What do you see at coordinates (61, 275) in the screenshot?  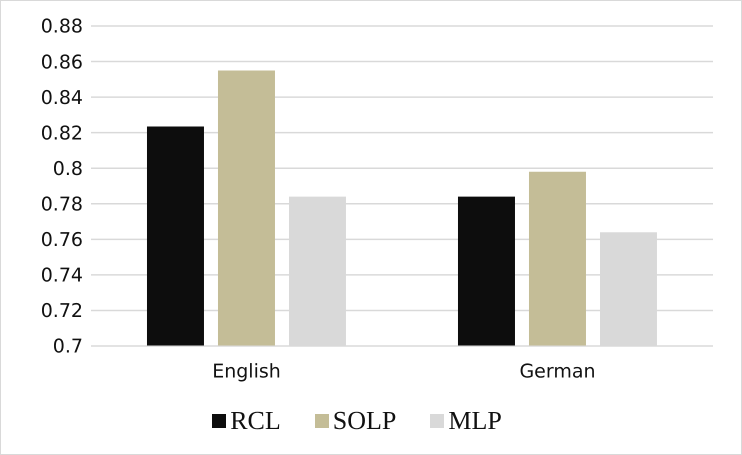 I see `y-tick-label: 0.74` at bounding box center [61, 275].